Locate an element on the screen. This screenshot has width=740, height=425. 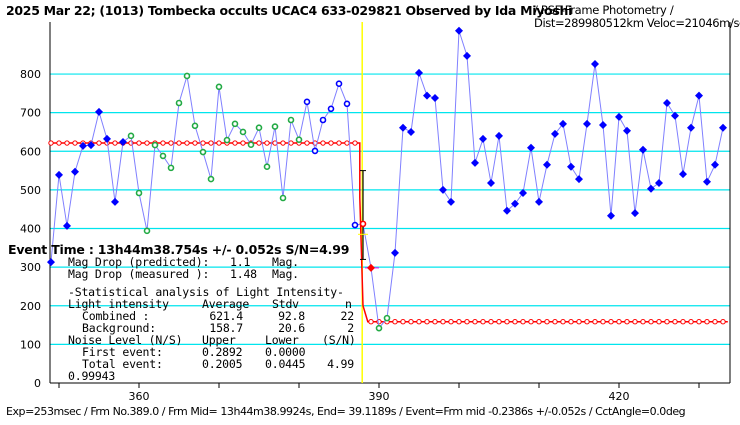
y-tick-label: 500 is located at coordinates (30, 190).